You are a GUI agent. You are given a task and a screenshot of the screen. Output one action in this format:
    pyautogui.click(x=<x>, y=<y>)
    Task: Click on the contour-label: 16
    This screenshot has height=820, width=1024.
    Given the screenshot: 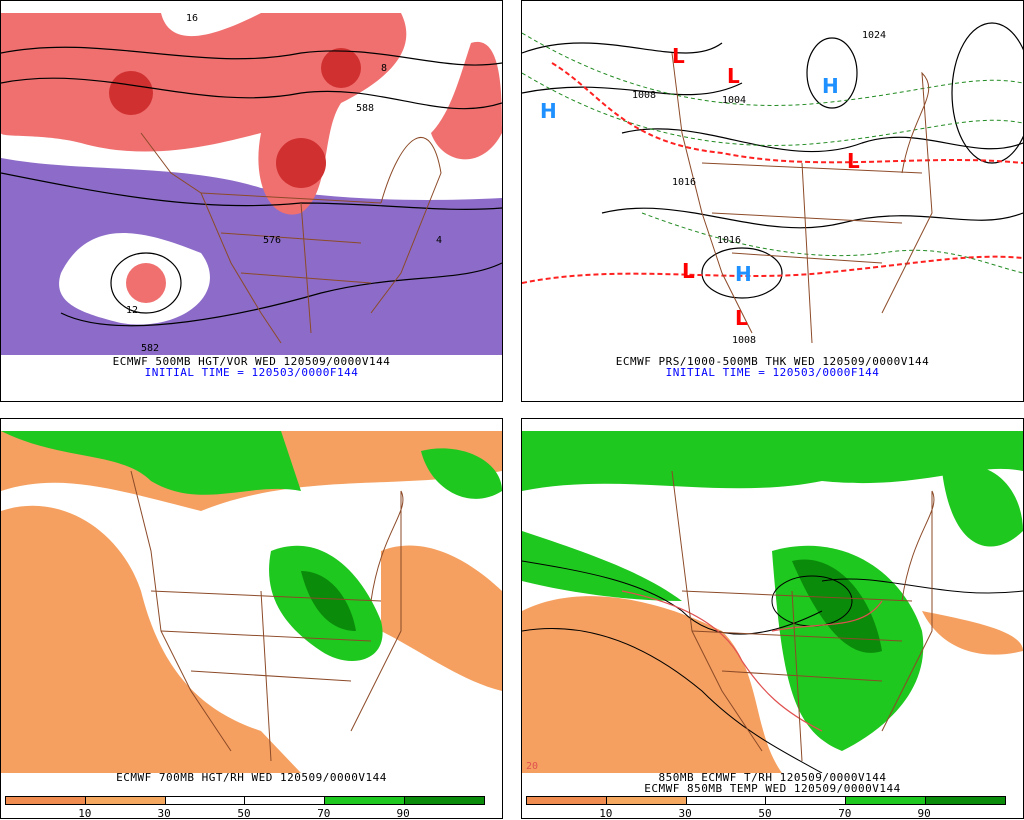 What is the action you would take?
    pyautogui.click(x=192, y=18)
    